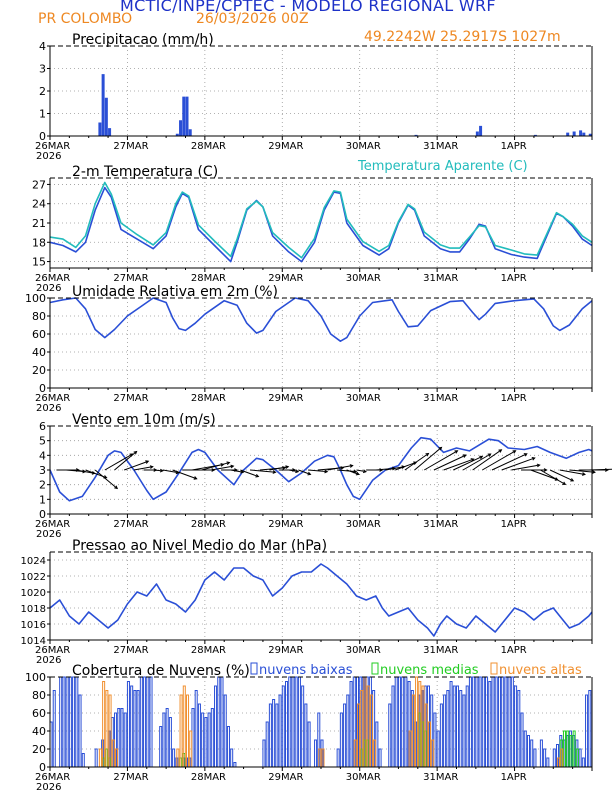  I want to click on clouds-xtick-label: 29MAR, so click(285, 777).